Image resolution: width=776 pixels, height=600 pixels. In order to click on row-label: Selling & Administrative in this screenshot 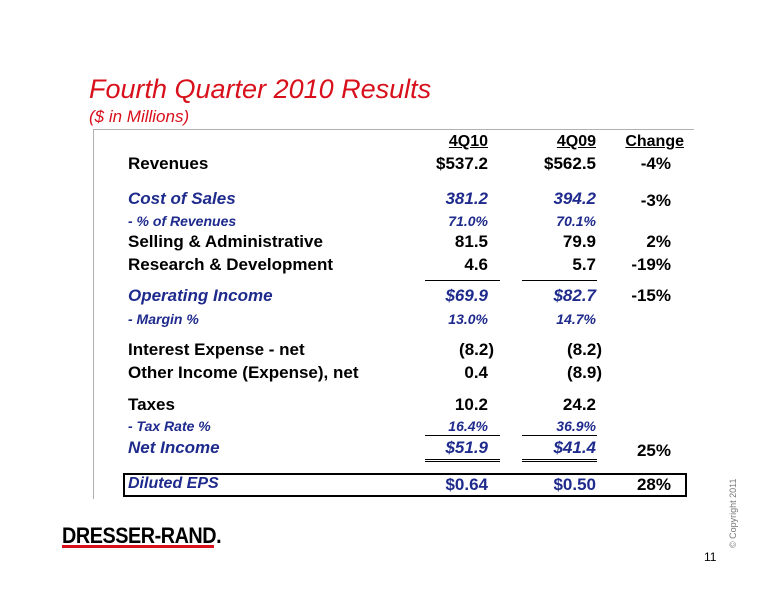, I will do `click(225, 241)`.